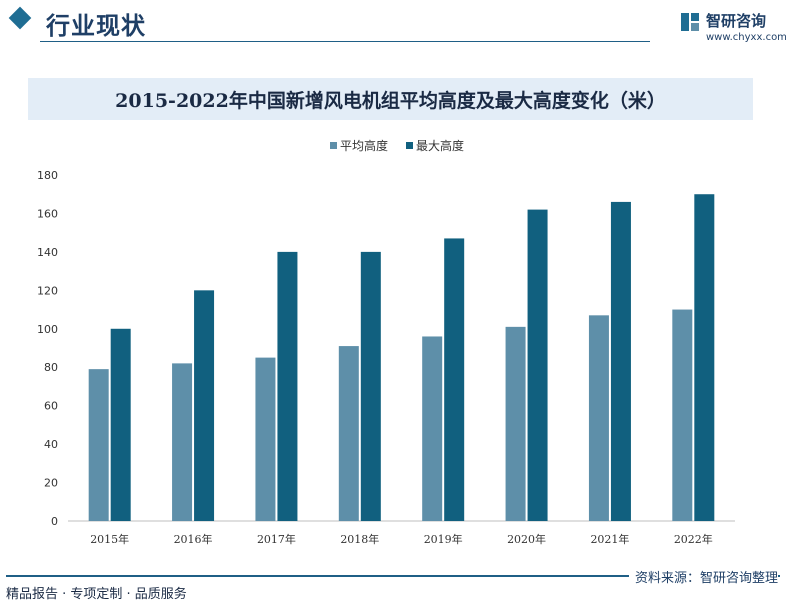 Image resolution: width=786 pixels, height=608 pixels. Describe the element at coordinates (526, 539) in the screenshot. I see `x-tick-label: 2020年` at that location.